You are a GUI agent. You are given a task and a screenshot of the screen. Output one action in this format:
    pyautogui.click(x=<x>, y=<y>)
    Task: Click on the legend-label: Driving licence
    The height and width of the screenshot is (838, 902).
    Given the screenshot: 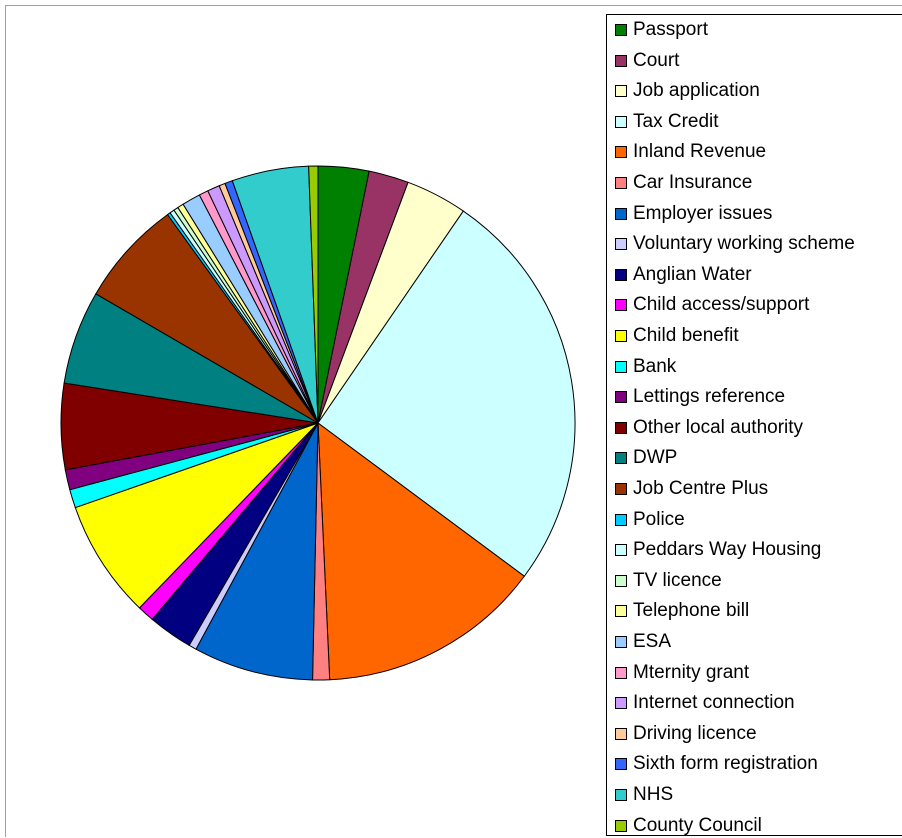 What is the action you would take?
    pyautogui.click(x=695, y=733)
    